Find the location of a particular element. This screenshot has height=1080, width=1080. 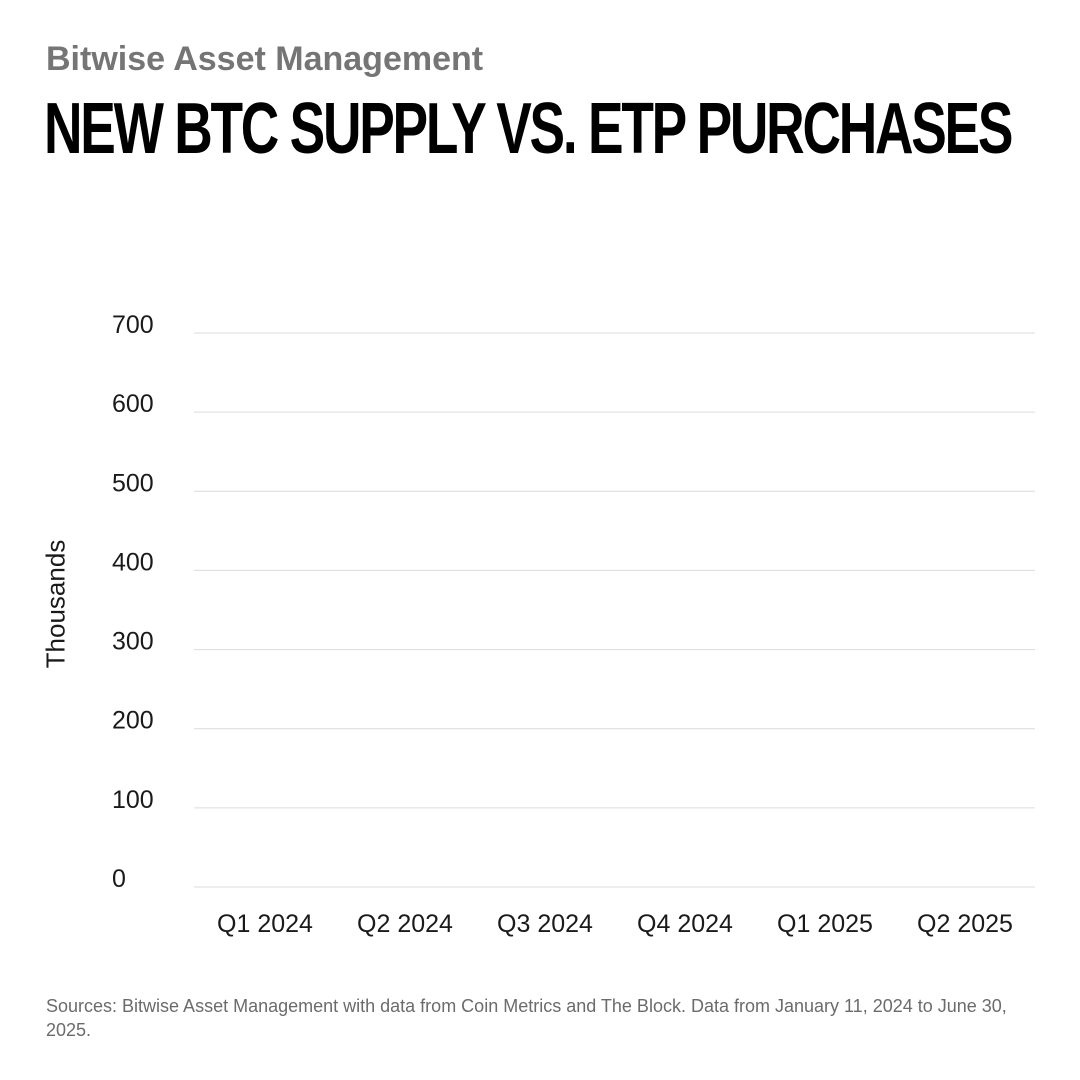

y-tick-label: 400 is located at coordinates (133, 562).